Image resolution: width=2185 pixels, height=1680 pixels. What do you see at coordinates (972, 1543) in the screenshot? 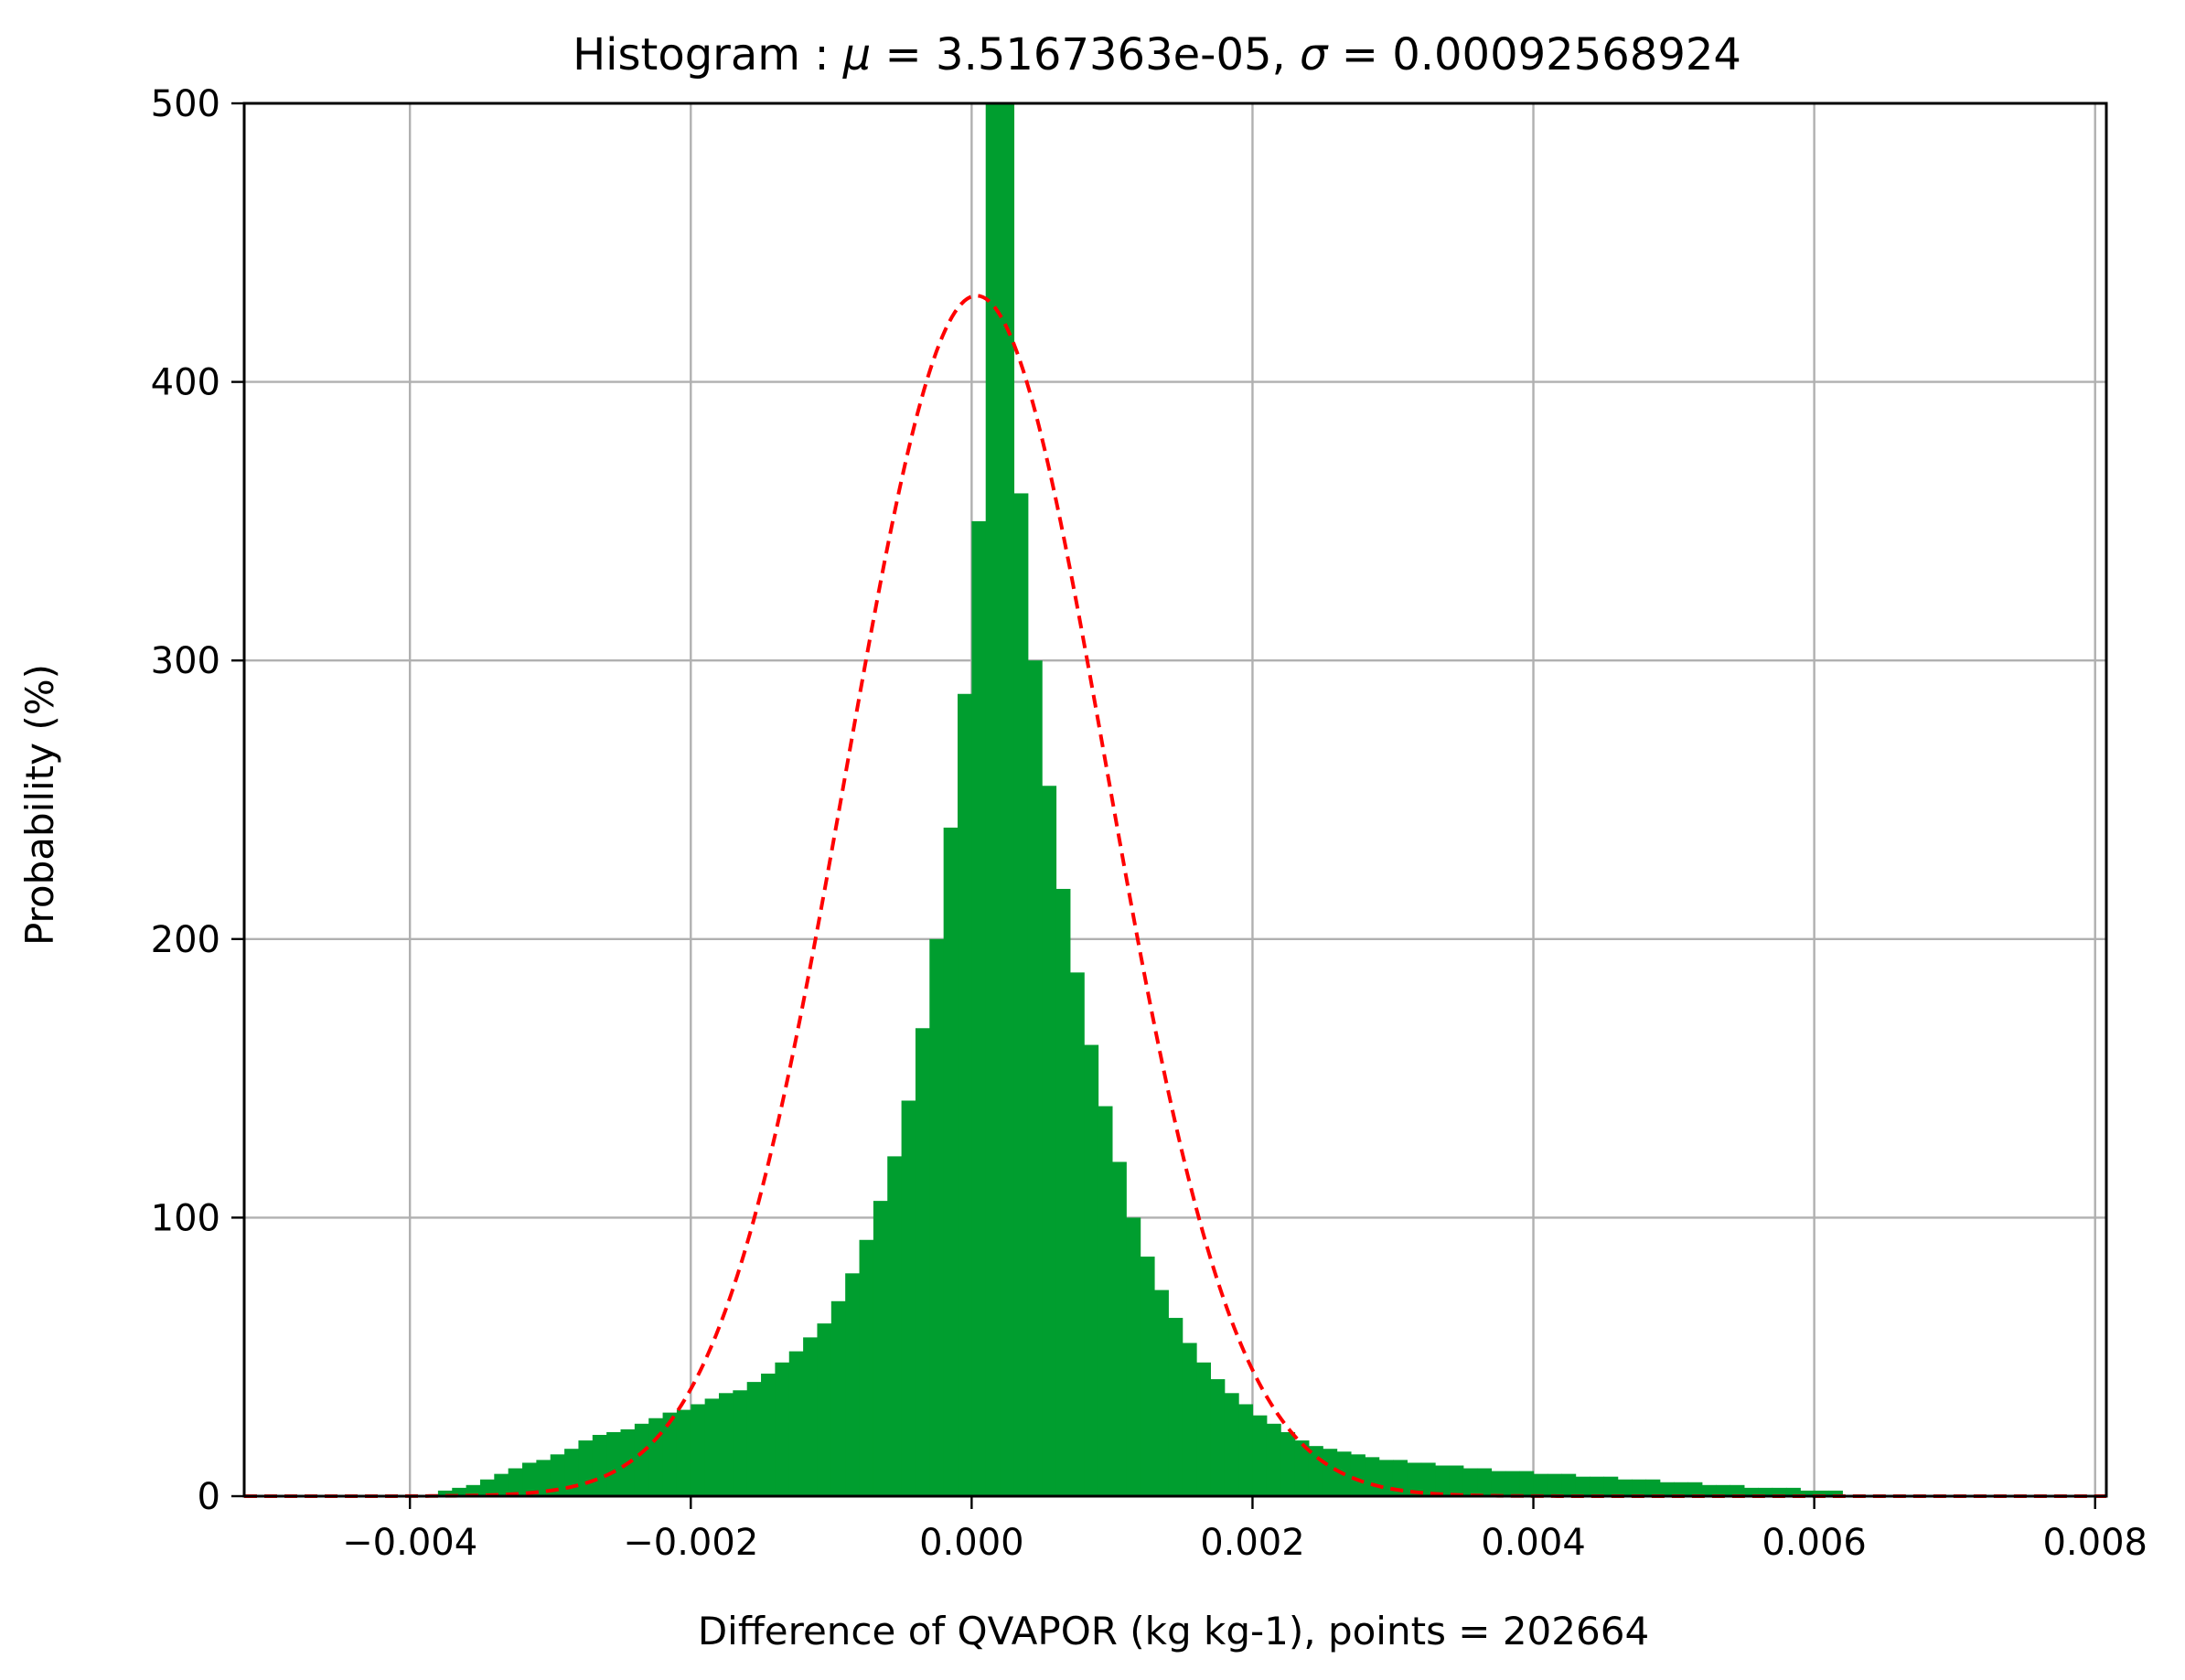
I see `x-tick-label: 0.000` at bounding box center [972, 1543].